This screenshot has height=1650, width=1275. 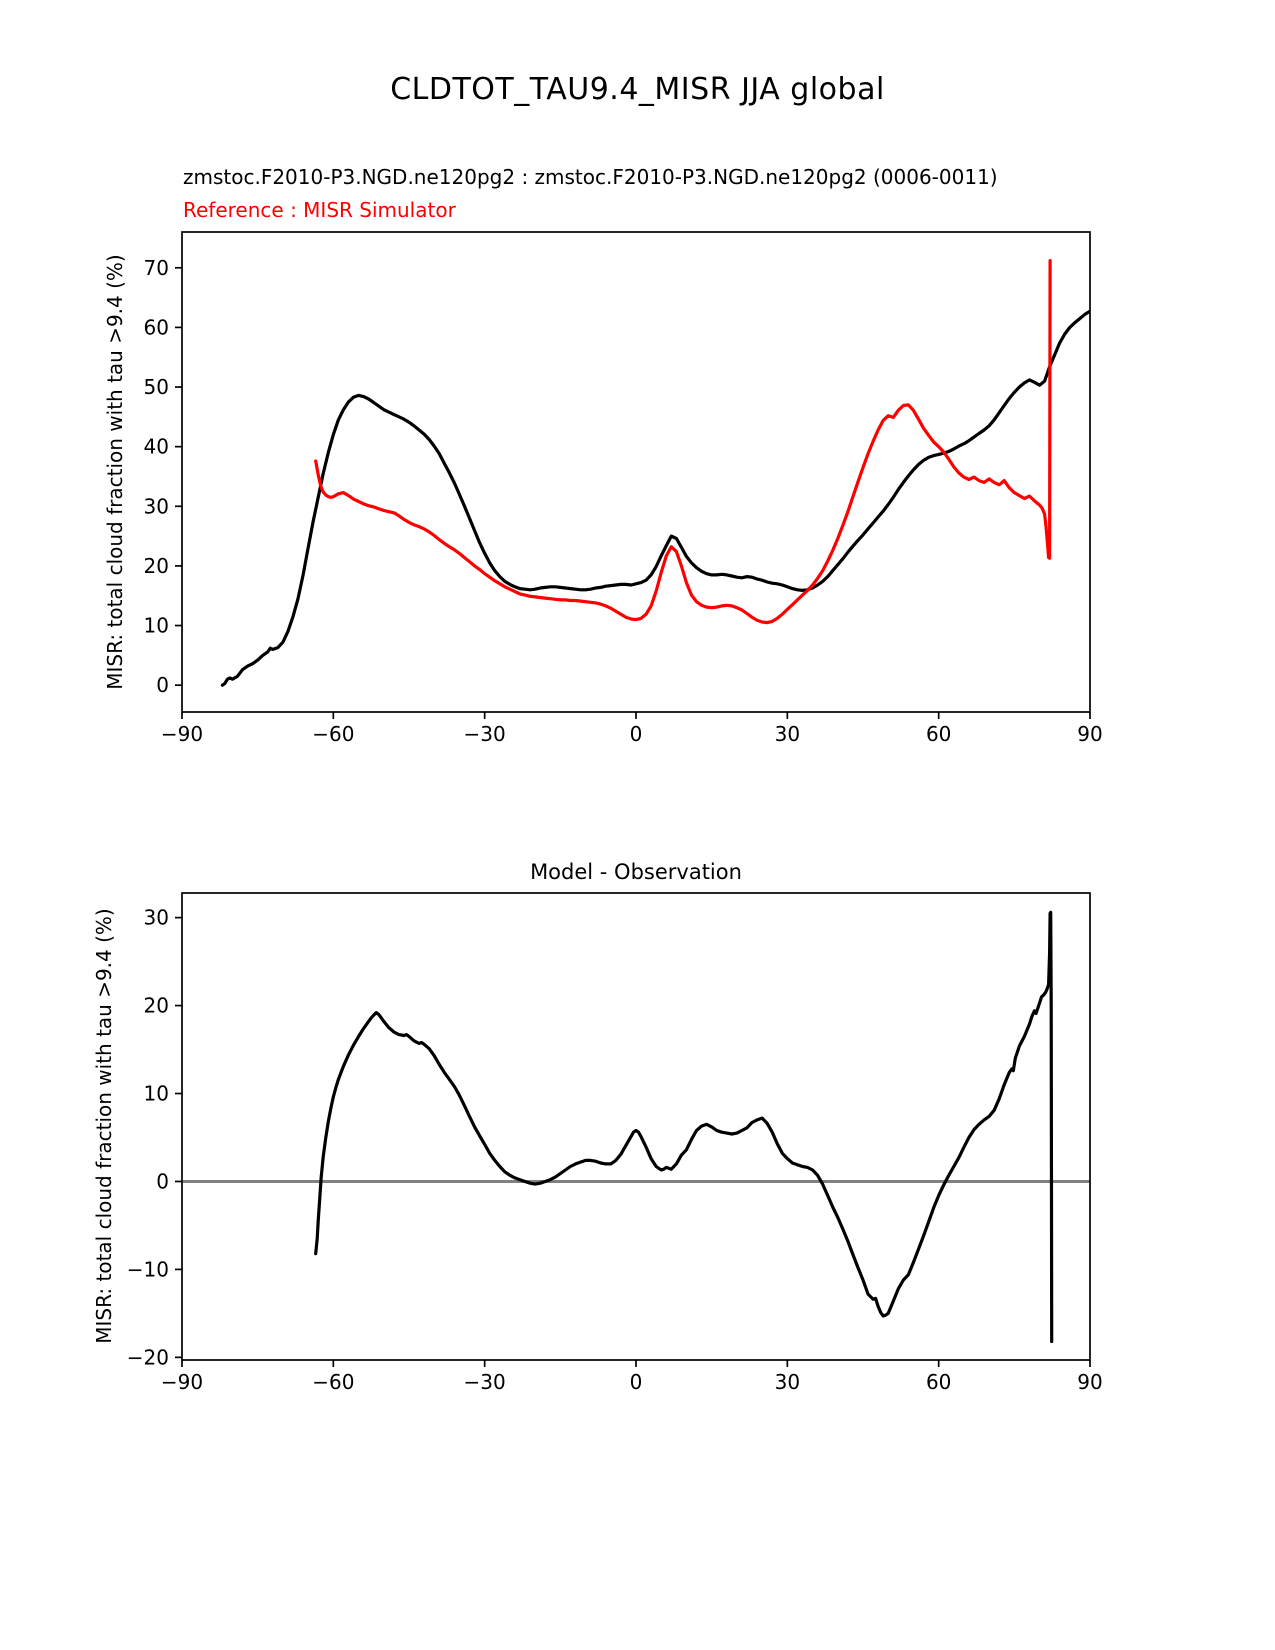 What do you see at coordinates (683, 442) in the screenshot?
I see `series-reference-line` at bounding box center [683, 442].